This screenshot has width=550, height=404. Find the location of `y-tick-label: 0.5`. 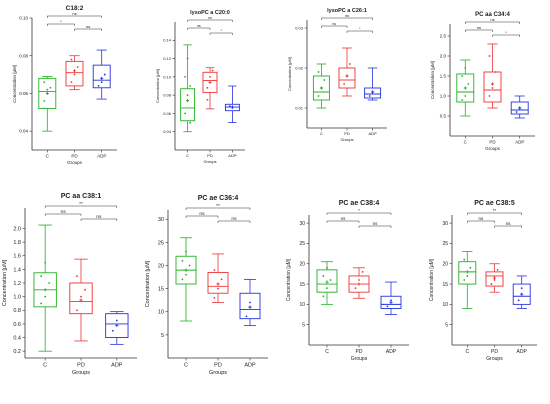

y-tick-label: 0.5 is located at coordinates (443, 116).